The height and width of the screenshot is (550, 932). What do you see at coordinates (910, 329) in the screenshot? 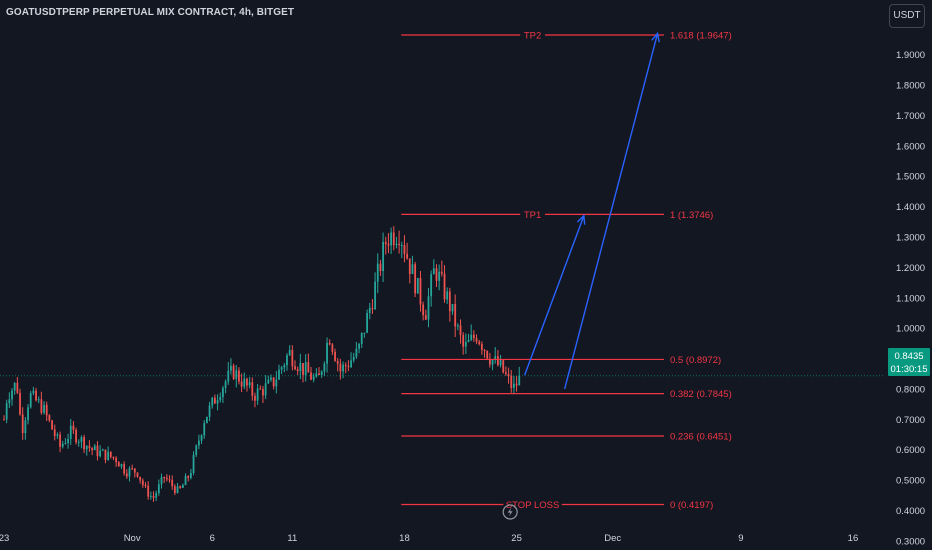
I see `y-axis-tick-label: 1.0000` at bounding box center [910, 329].